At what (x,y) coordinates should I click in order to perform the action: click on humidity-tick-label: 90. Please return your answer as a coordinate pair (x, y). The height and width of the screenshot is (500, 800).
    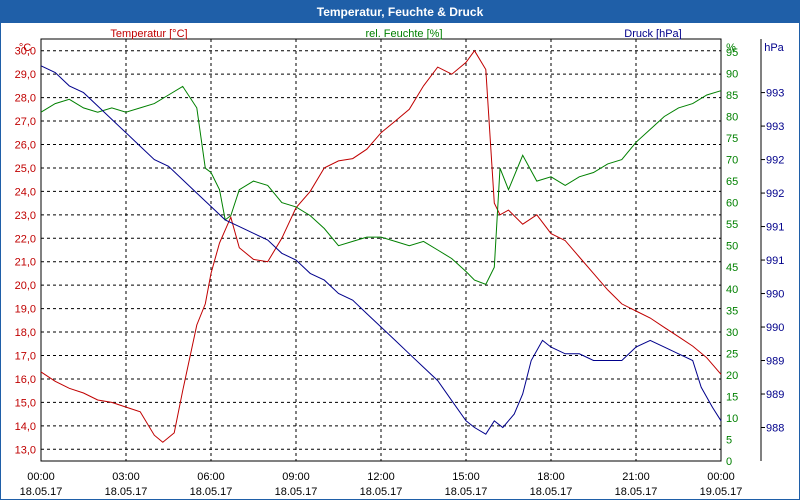
    Looking at the image, I should click on (732, 74).